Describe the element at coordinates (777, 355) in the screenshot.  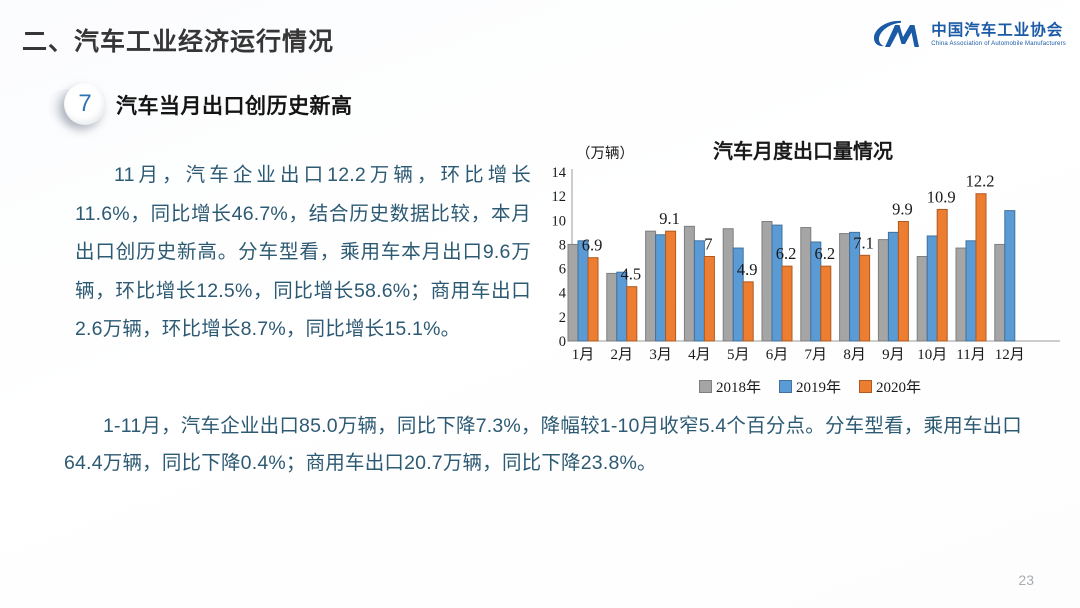
I see `x-tick-label: 6月` at that location.